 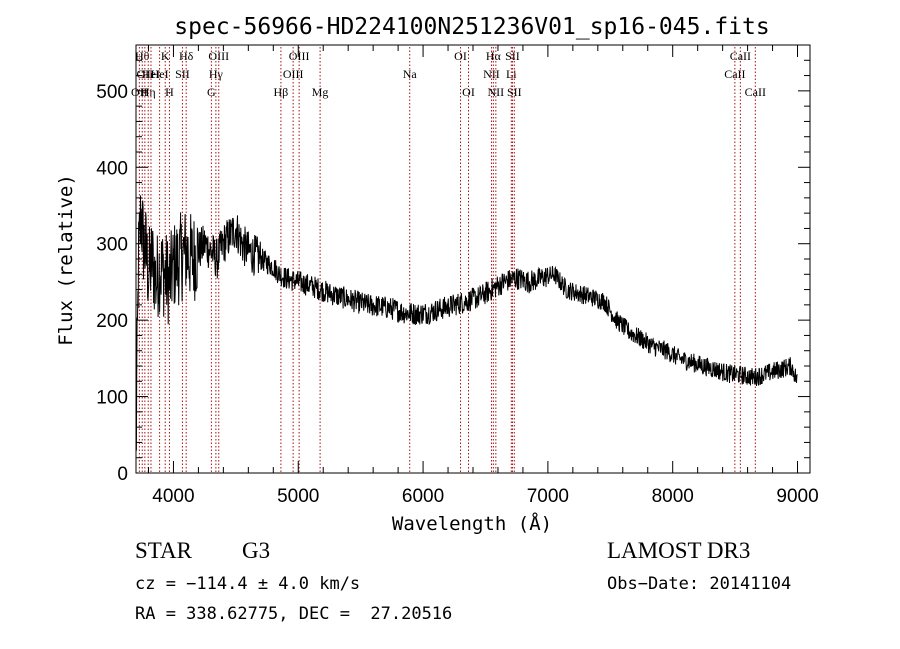 I want to click on line-marker-label-1: Hθ, so click(x=142, y=56).